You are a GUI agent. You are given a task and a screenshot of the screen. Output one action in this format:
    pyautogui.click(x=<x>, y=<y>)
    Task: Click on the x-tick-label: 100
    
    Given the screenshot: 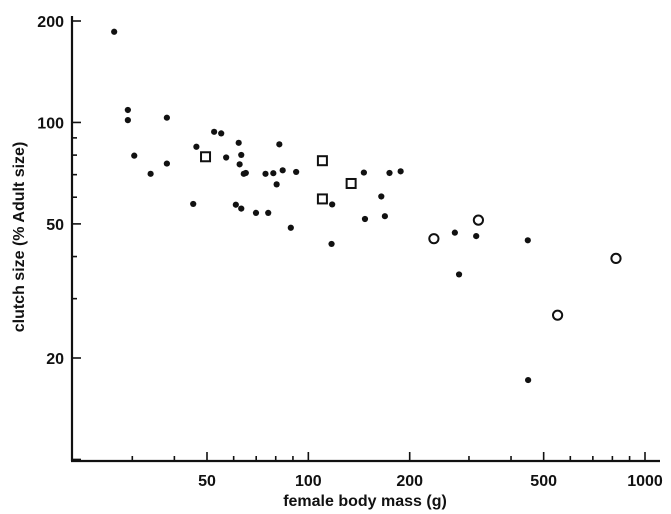 What is the action you would take?
    pyautogui.click(x=308, y=481)
    